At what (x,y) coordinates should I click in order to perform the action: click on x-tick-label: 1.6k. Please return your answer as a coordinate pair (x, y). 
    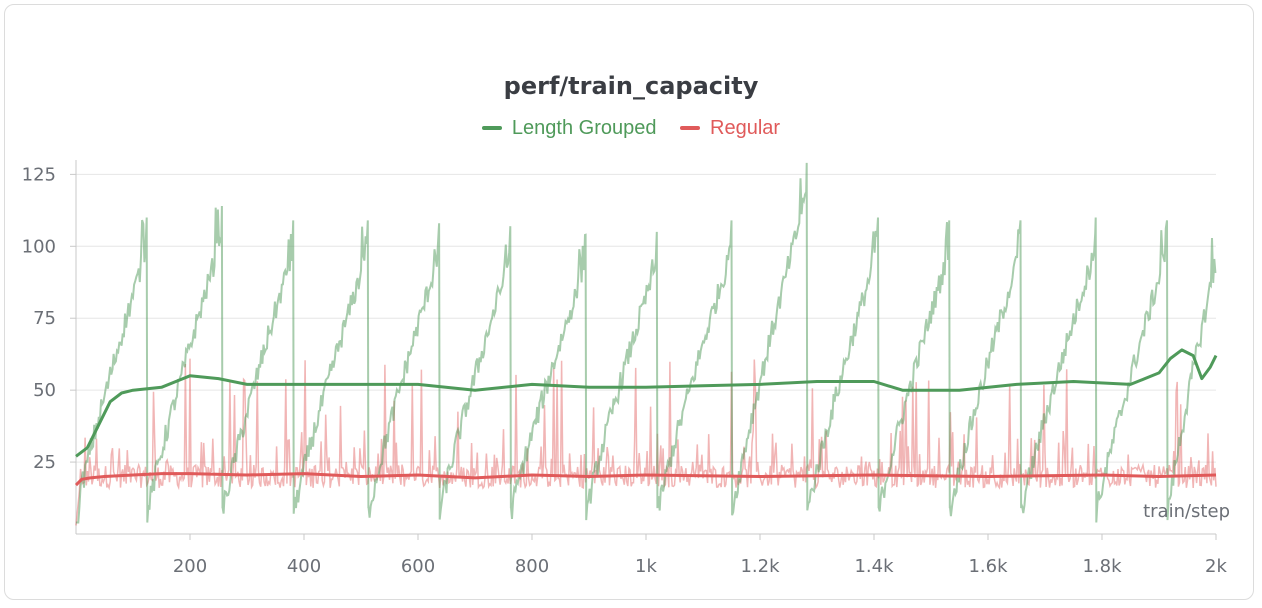
    Looking at the image, I should click on (988, 566).